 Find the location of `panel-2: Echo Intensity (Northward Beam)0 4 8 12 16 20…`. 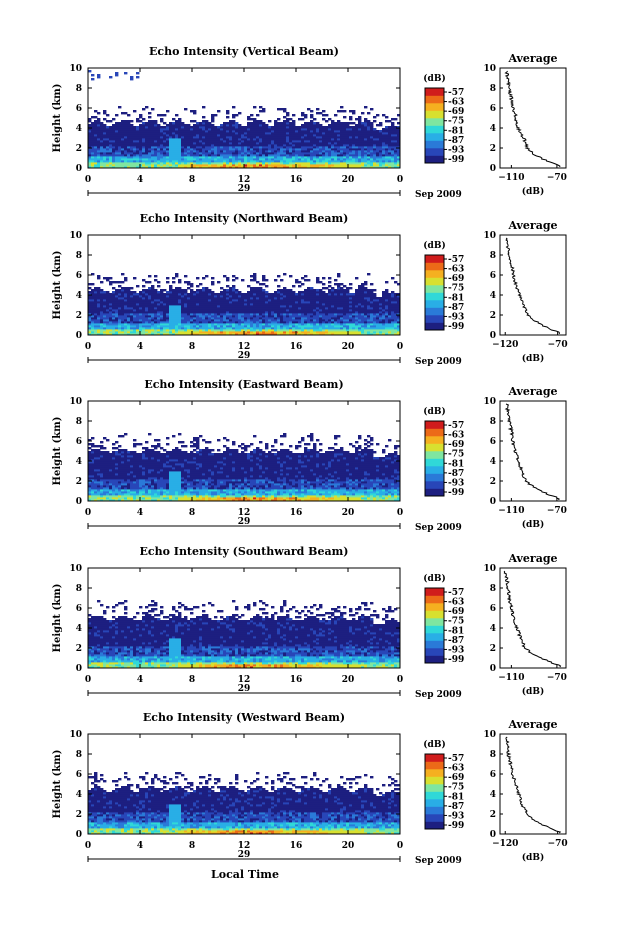

panel-2: Echo Intensity (Northward Beam)0 4 8 12 16 20… is located at coordinates (310, 289).